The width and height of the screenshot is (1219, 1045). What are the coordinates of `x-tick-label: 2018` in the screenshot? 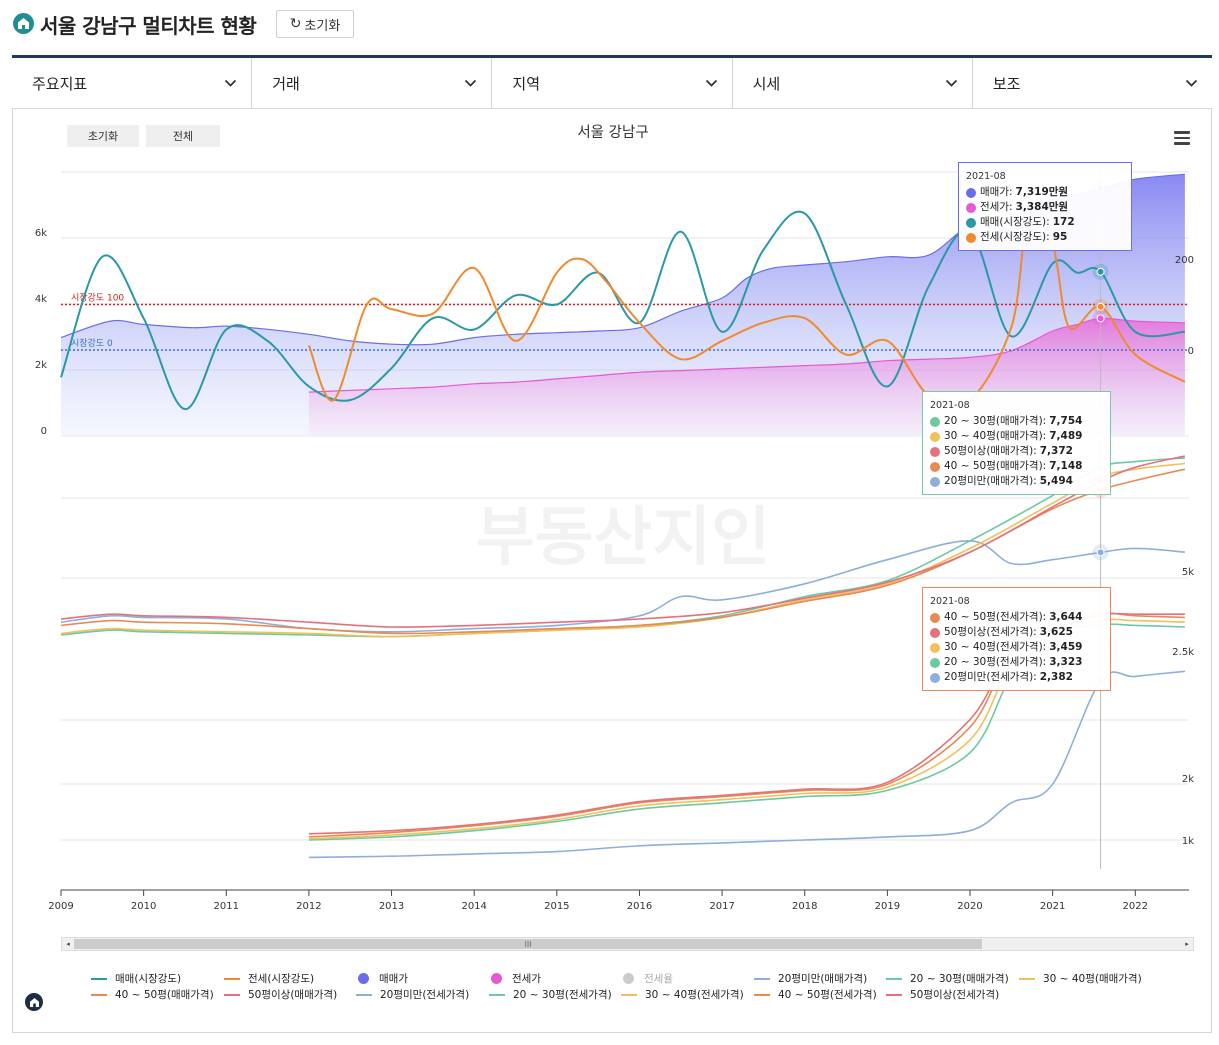 It's located at (804, 906).